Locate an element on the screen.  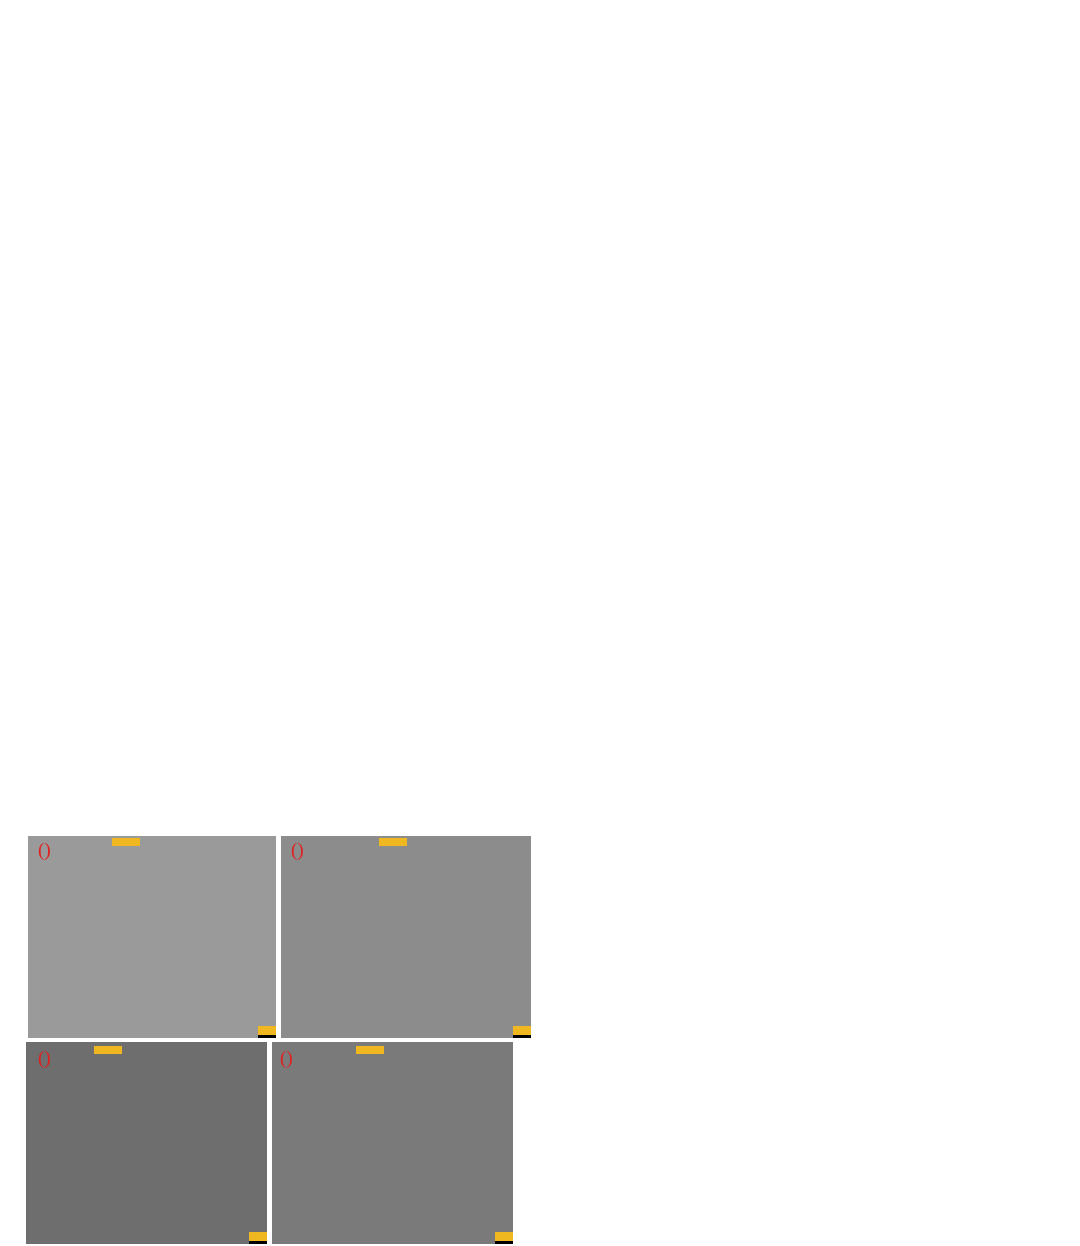
sem-image-2: () is located at coordinates (406, 937).